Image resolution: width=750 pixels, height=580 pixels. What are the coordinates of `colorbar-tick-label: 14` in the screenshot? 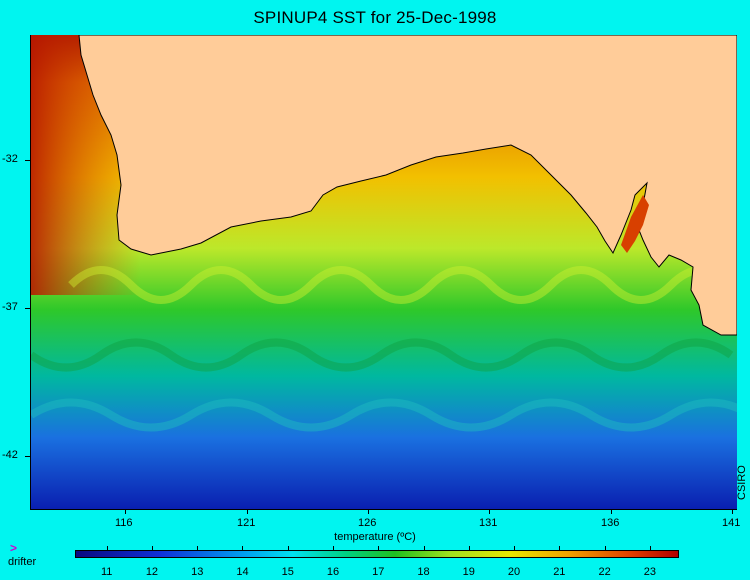 It's located at (242, 572).